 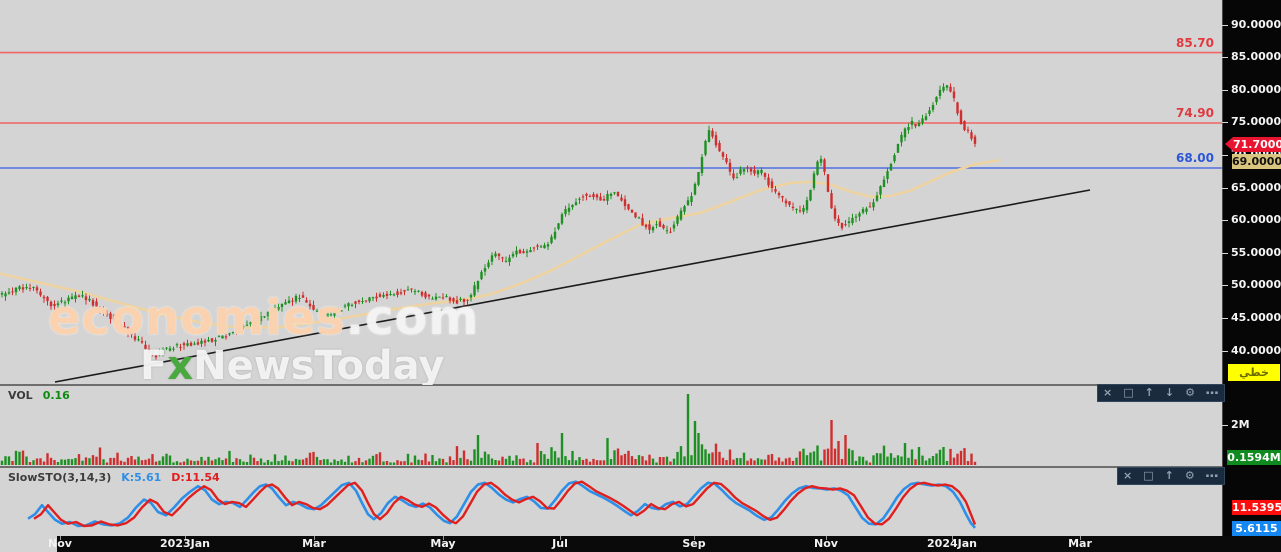 I want to click on time-axis-label: Sep, so click(x=694, y=543).